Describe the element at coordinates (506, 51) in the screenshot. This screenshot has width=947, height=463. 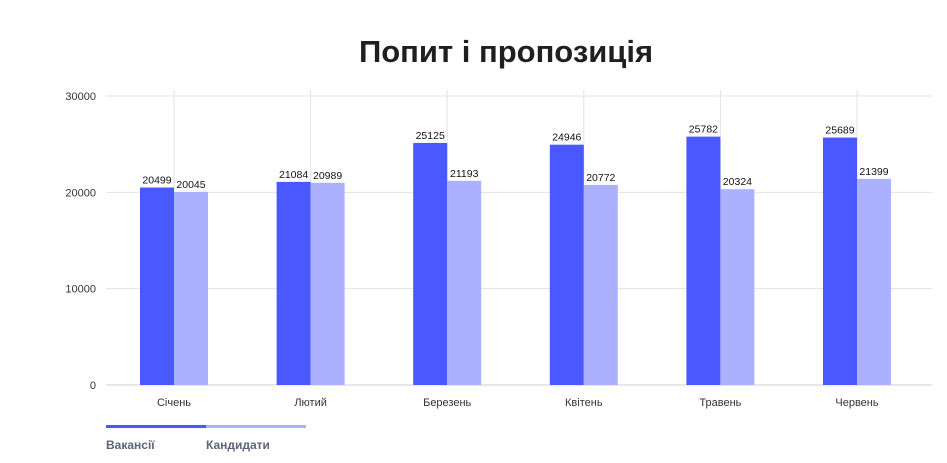
I see `chart-title: Попит і пропозиція` at that location.